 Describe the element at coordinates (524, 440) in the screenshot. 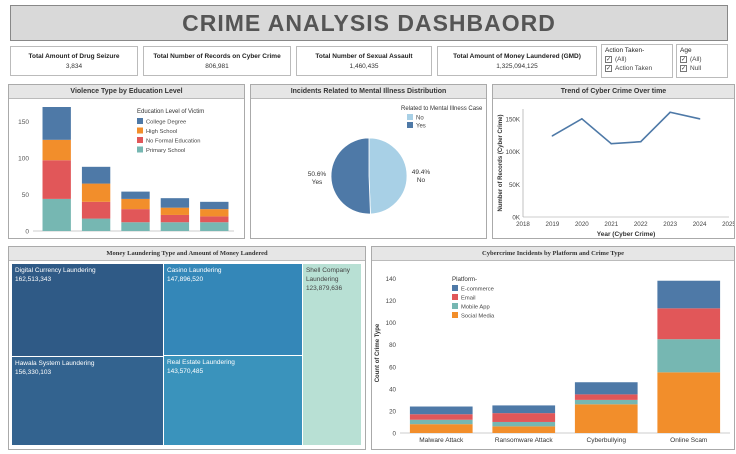

I see `x-tick-label: Ransomware Attack` at that location.